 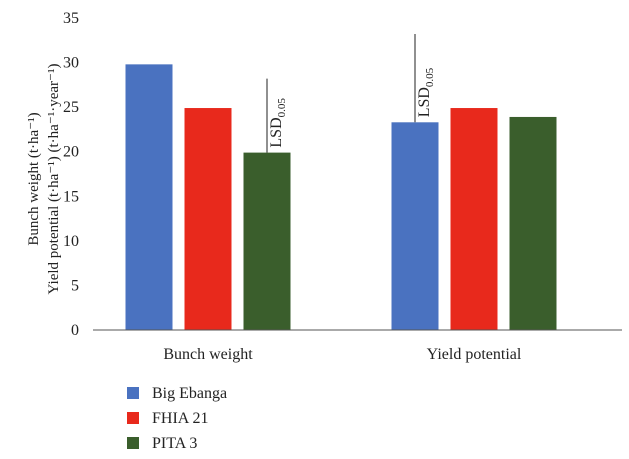 What do you see at coordinates (71, 18) in the screenshot?
I see `y-tick-label: 35` at bounding box center [71, 18].